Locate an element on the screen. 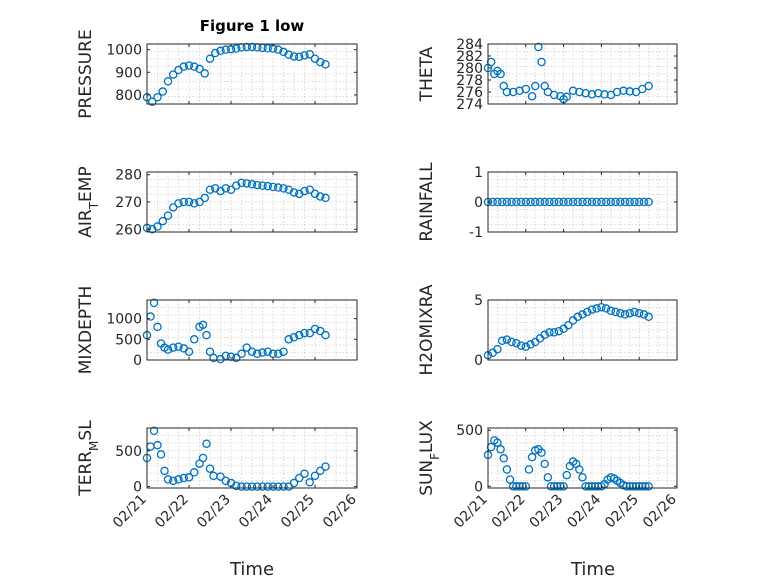  x-tick-label: 02/22 is located at coordinates (172, 512).